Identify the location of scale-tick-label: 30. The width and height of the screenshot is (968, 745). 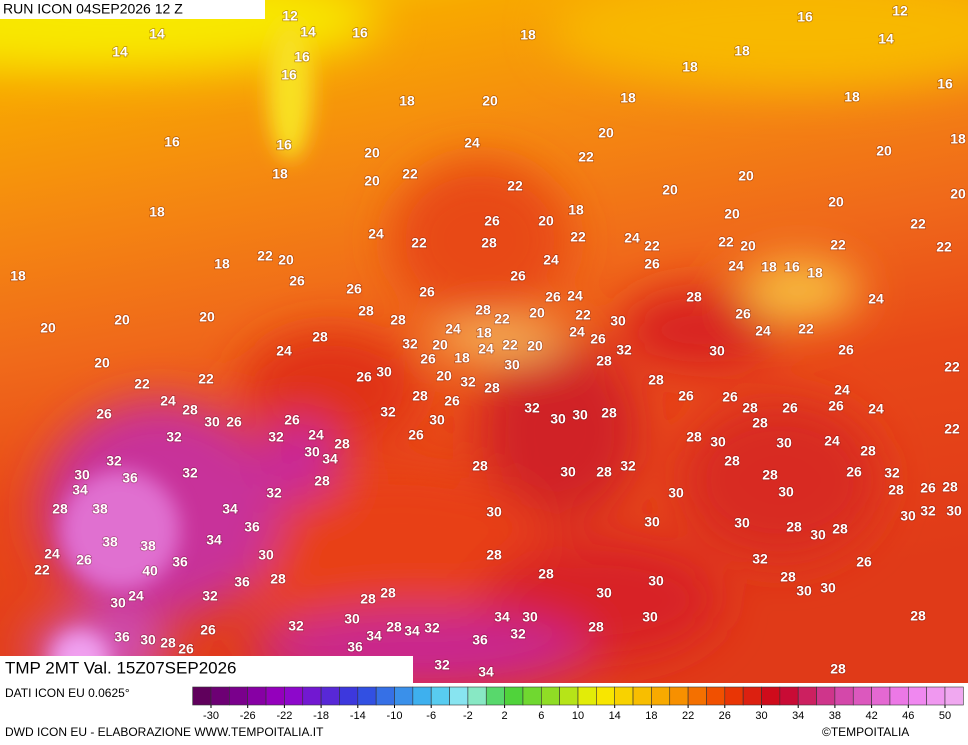
(761, 716).